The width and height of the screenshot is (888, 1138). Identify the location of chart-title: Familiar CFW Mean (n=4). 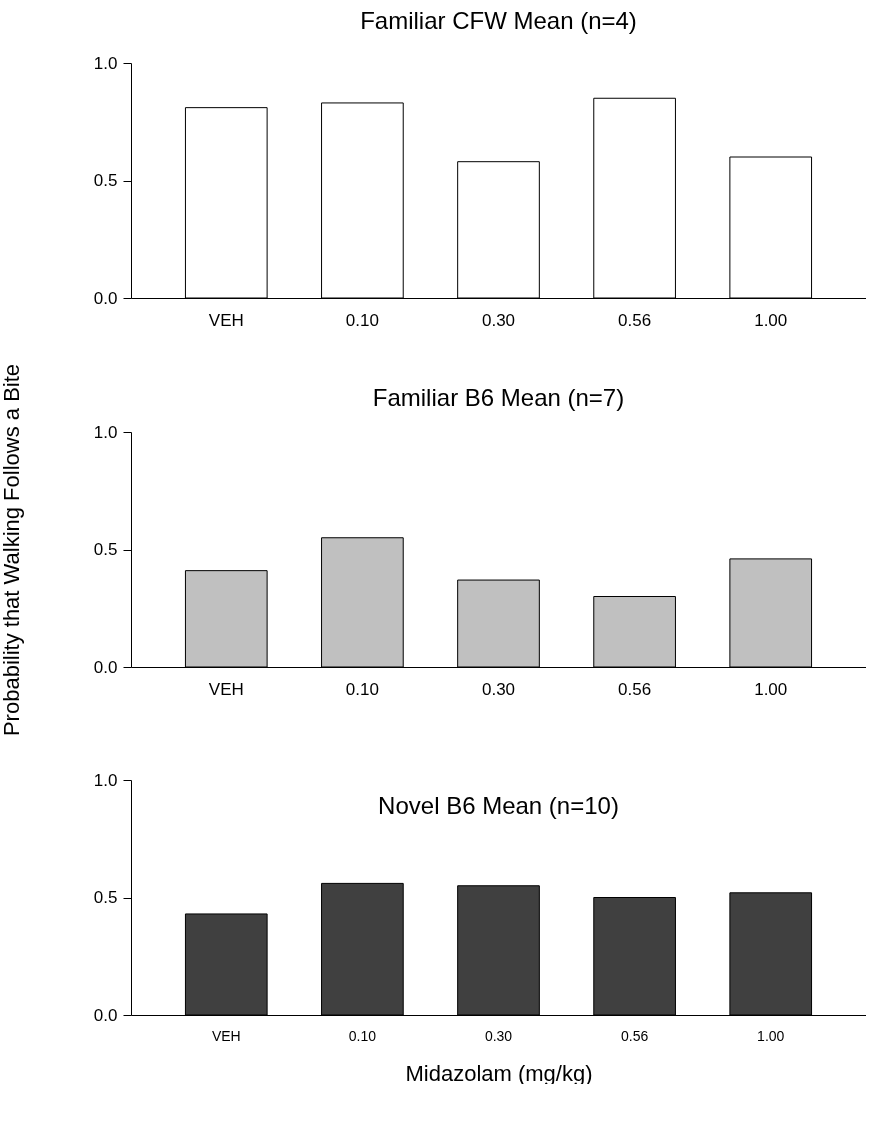
(498, 20).